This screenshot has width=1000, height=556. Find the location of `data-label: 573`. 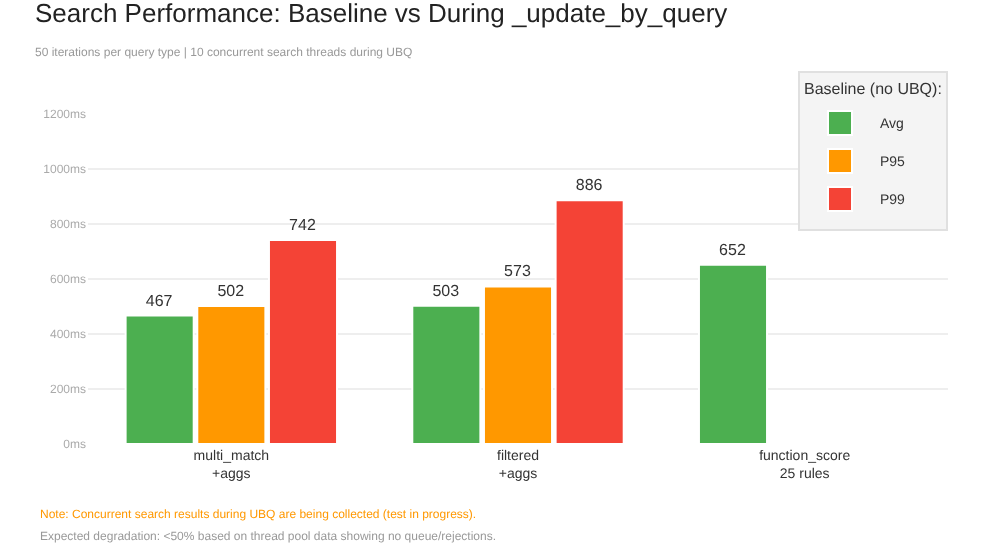

data-label: 573 is located at coordinates (518, 271).